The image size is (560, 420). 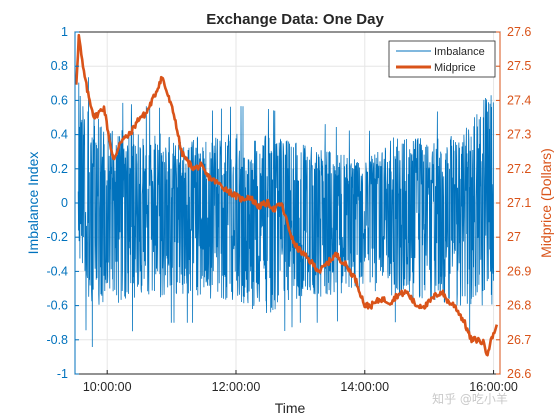 I want to click on right-tick-label: 27.6, so click(x=519, y=32).